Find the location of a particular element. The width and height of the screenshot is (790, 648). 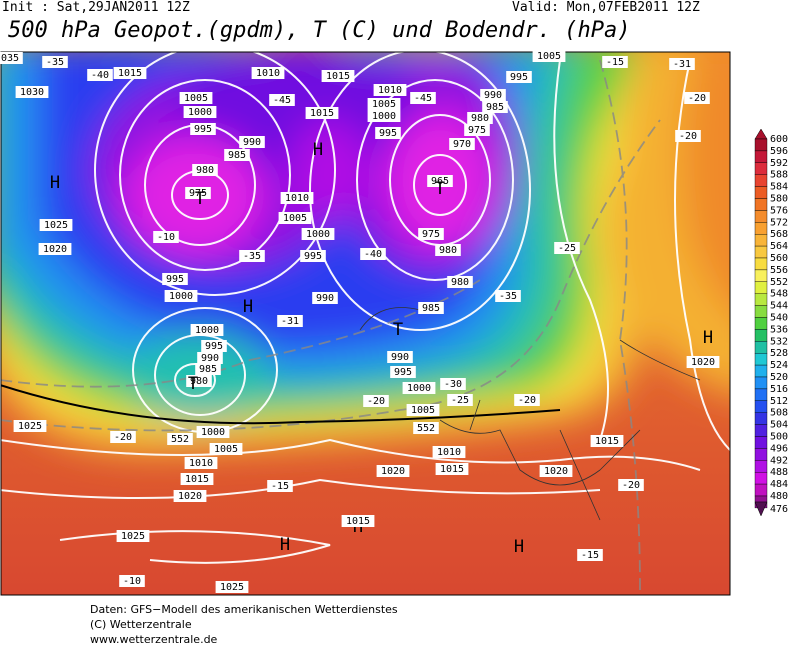

colorbar-label: 524 is located at coordinates (779, 365).